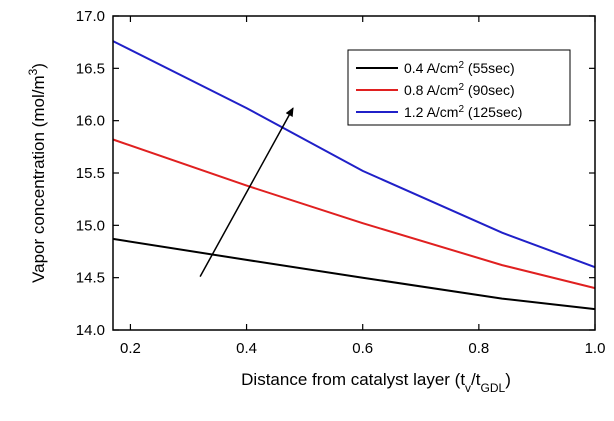 This screenshot has height=421, width=614. Describe the element at coordinates (459, 68) in the screenshot. I see `legend-label-0: 0.4 A/cm2 (55sec)` at that location.